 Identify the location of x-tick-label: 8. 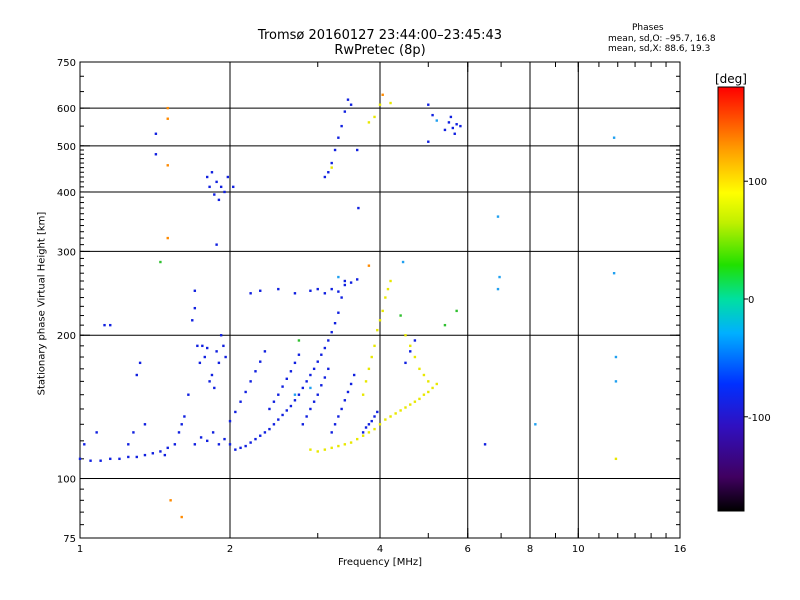
(530, 549).